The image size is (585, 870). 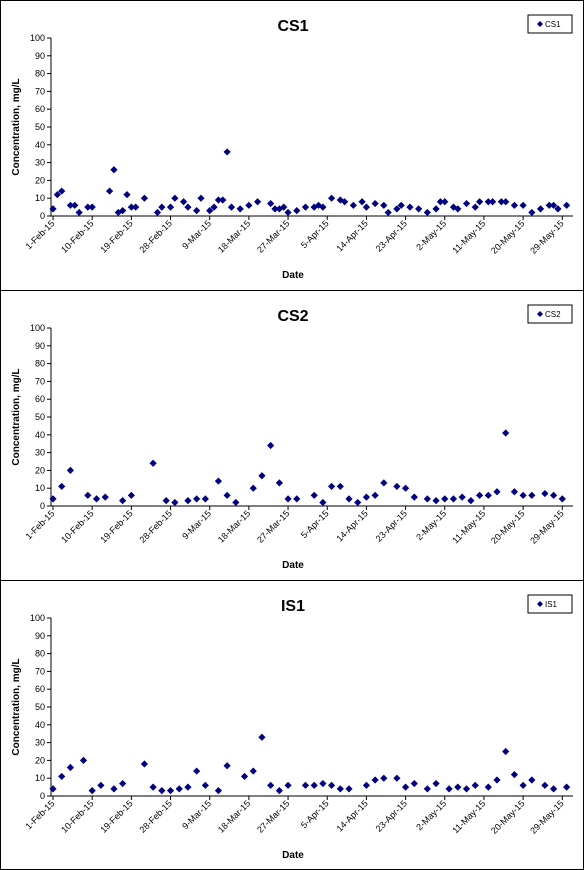 I want to click on chart-title: CS1, so click(x=292, y=26).